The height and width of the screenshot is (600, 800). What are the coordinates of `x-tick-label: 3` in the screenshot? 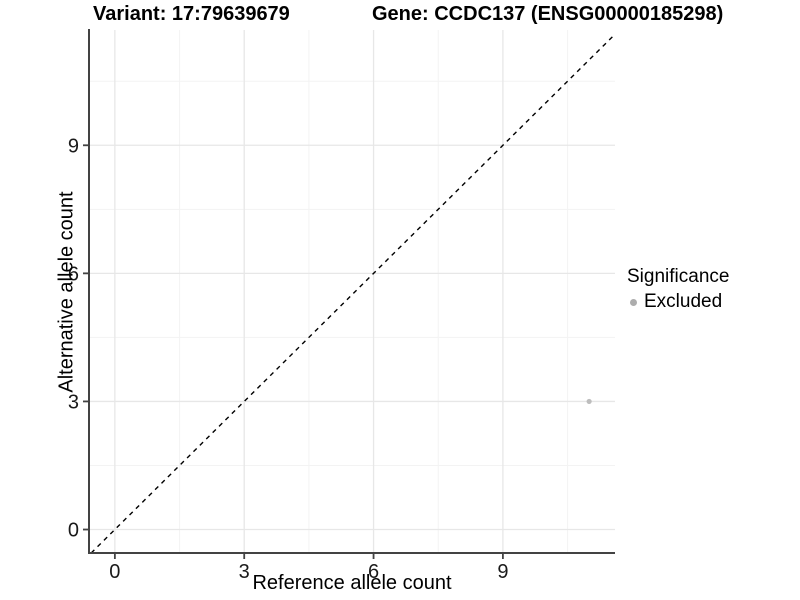 It's located at (244, 572).